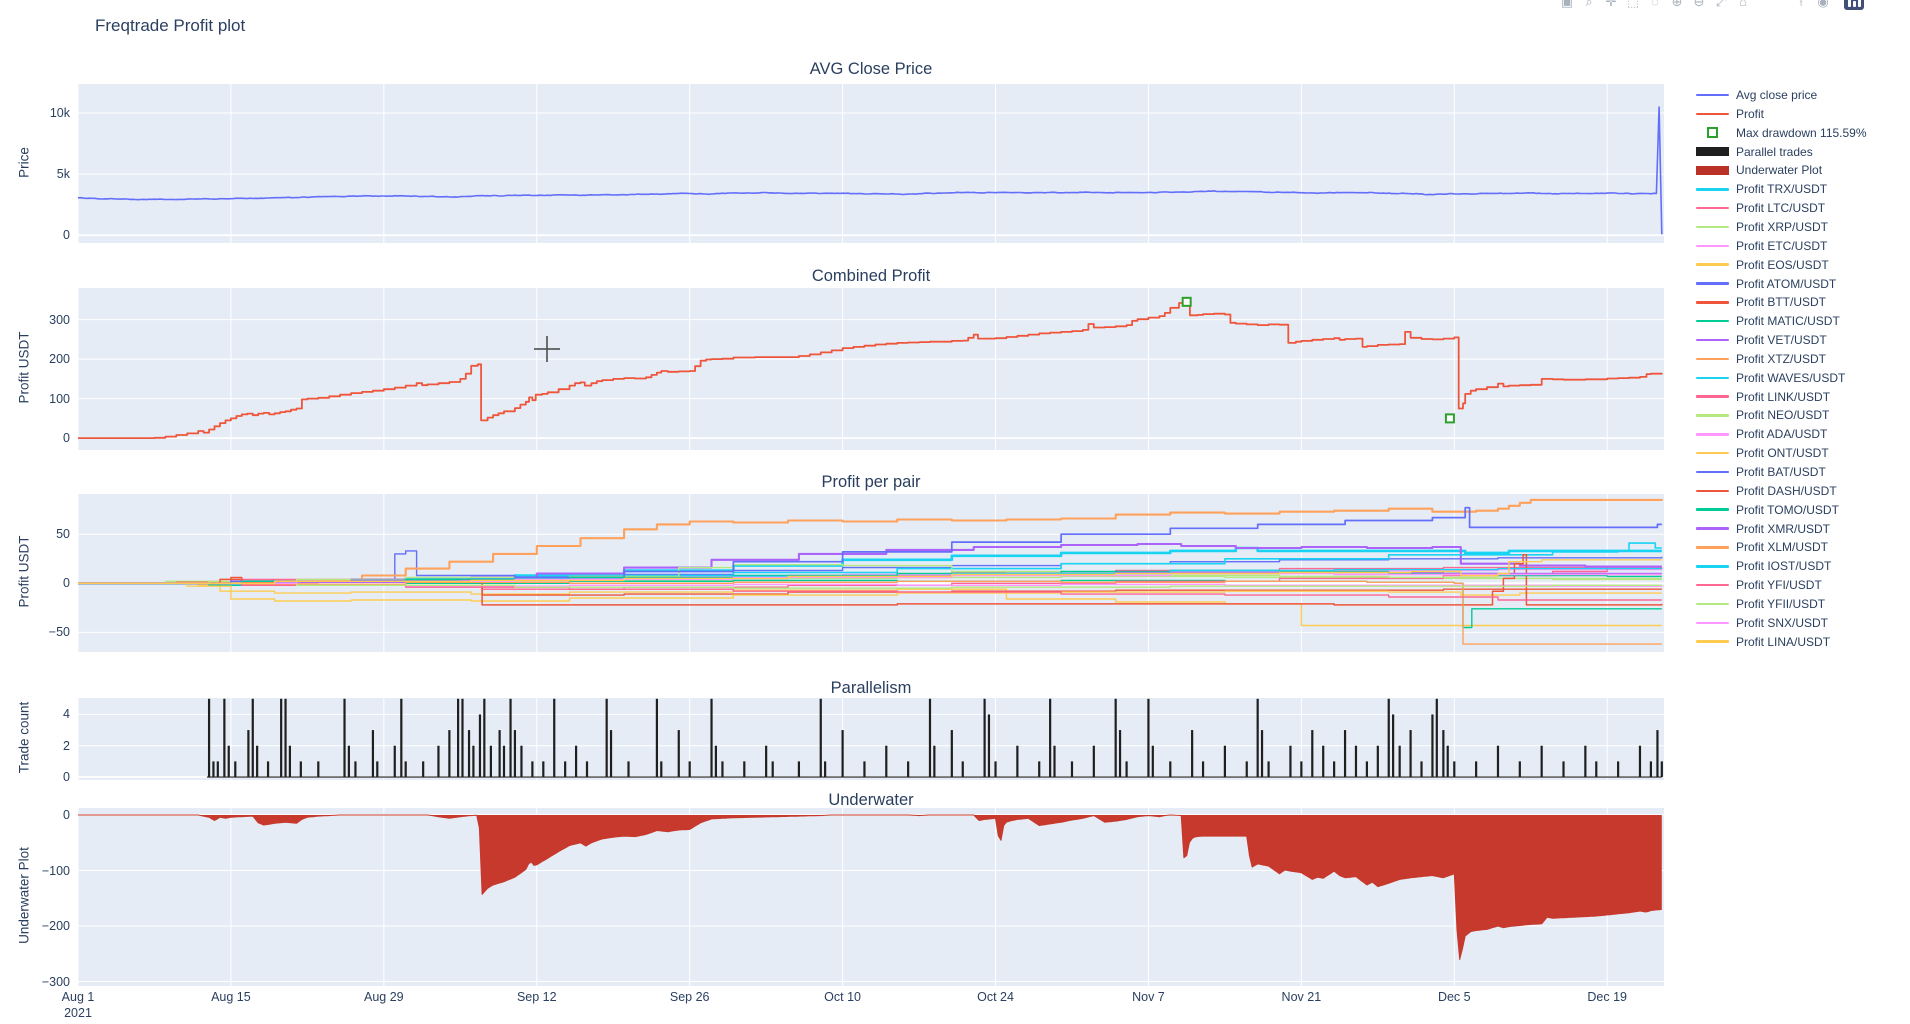 The image size is (1910, 1024). I want to click on plot-canvas-underwater, so click(870, 897).